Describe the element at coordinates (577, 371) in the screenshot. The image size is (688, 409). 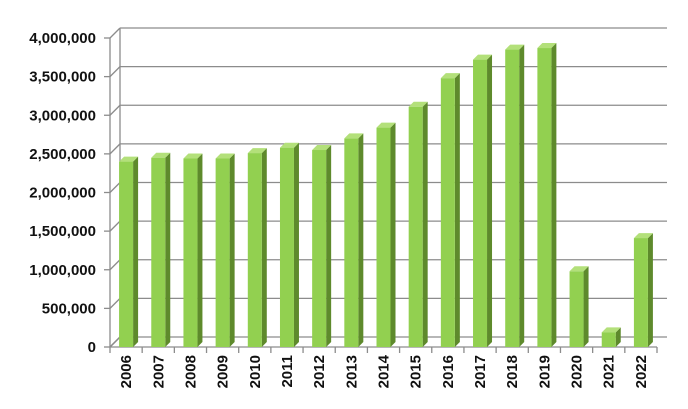
I see `x-tick-label: 2020` at that location.